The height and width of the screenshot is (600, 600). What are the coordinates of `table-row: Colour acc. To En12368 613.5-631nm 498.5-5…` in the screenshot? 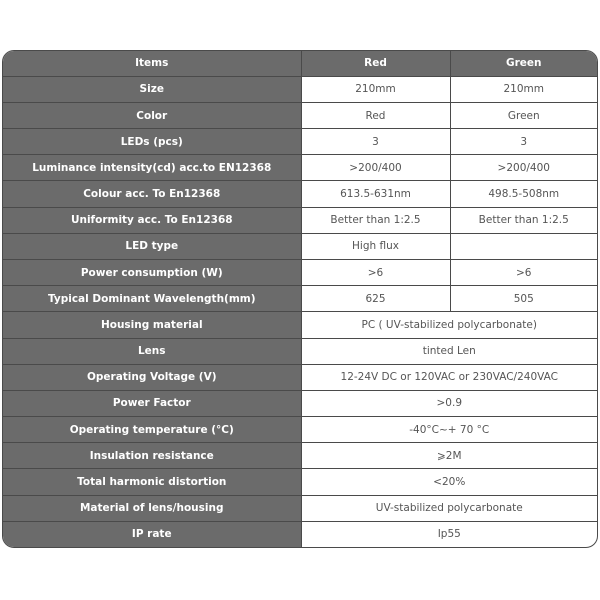 It's located at (300, 194).